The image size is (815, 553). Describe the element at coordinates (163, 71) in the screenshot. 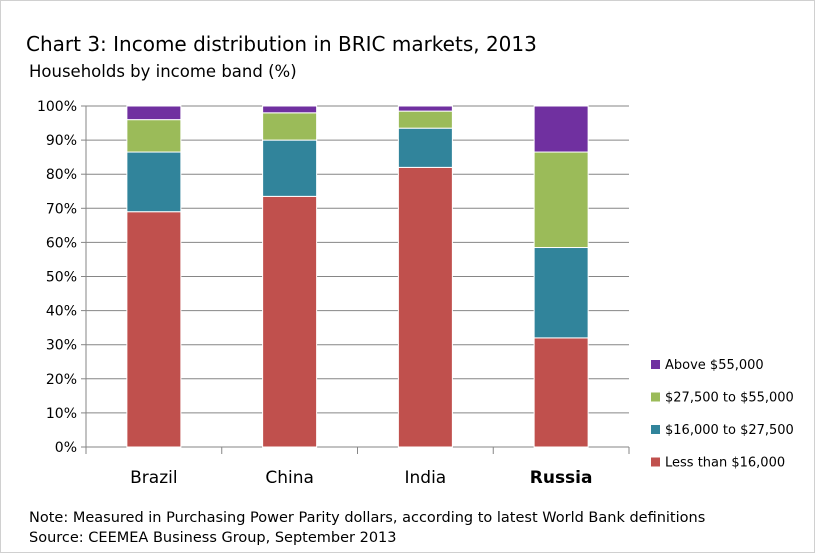

I see `chart-subtitle: Households by income band (%)` at that location.